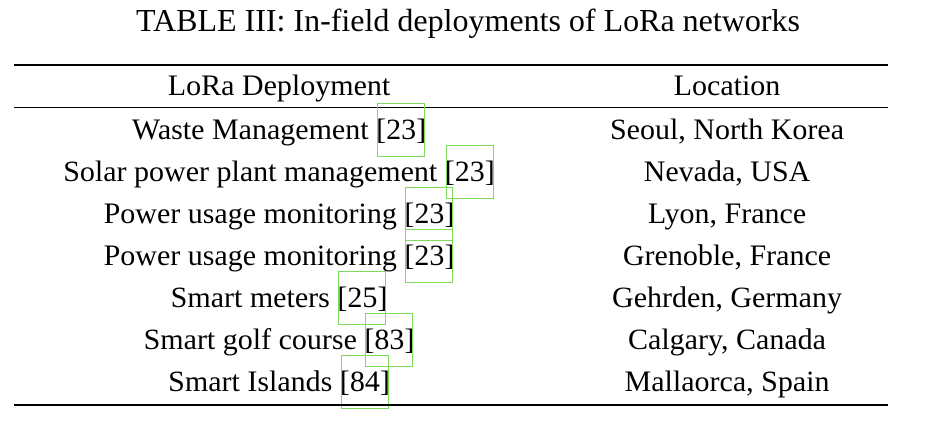 The height and width of the screenshot is (428, 936). What do you see at coordinates (451, 107) in the screenshot?
I see `header-rule` at bounding box center [451, 107].